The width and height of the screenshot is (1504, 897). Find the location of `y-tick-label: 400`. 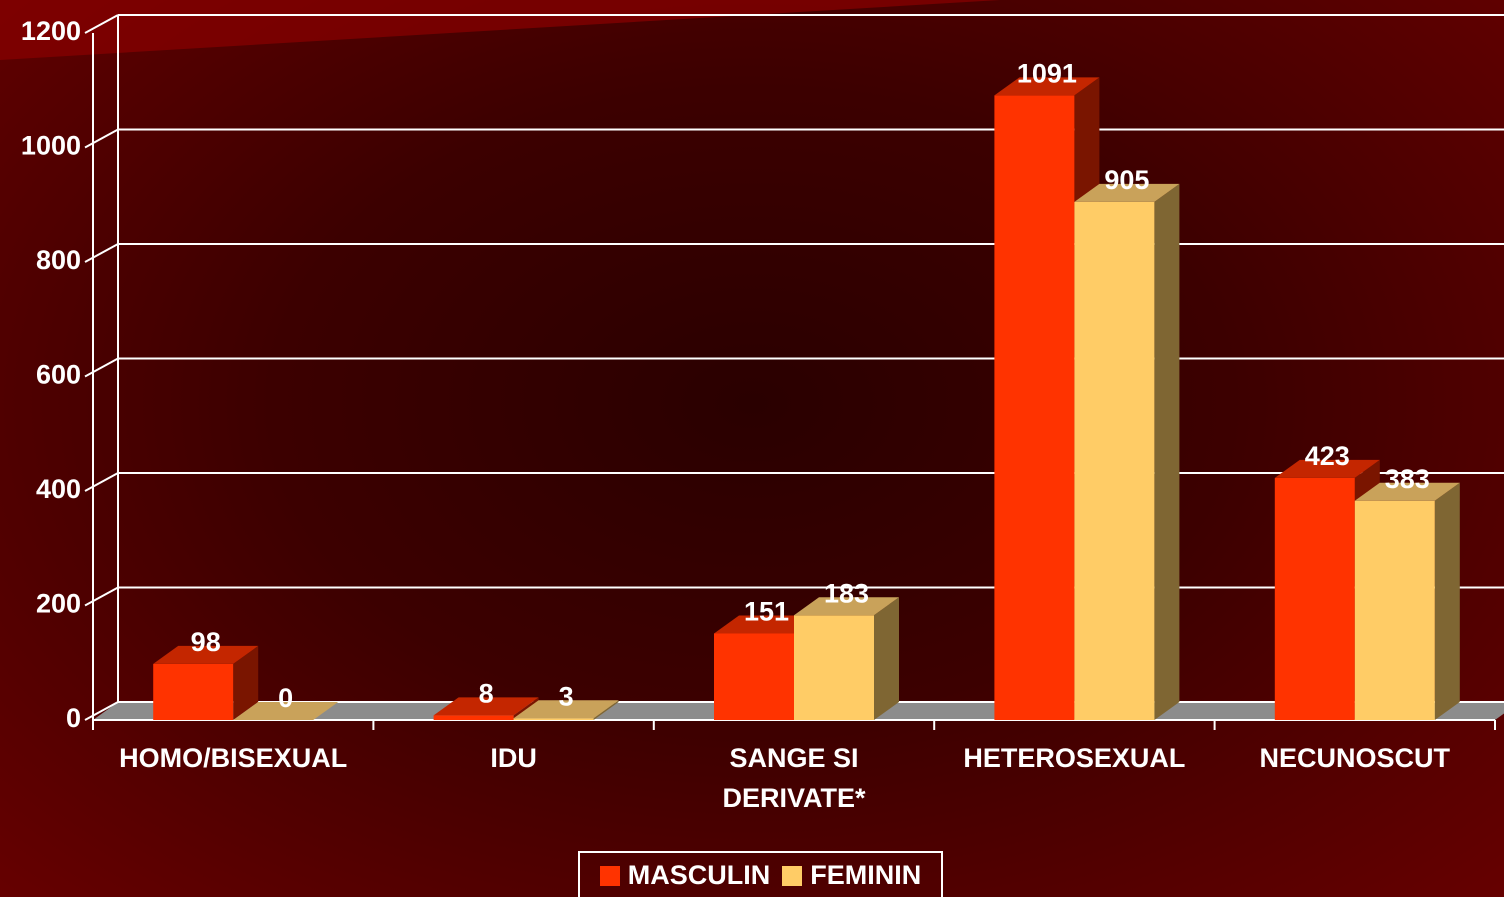

y-tick-label: 400 is located at coordinates (58, 489).